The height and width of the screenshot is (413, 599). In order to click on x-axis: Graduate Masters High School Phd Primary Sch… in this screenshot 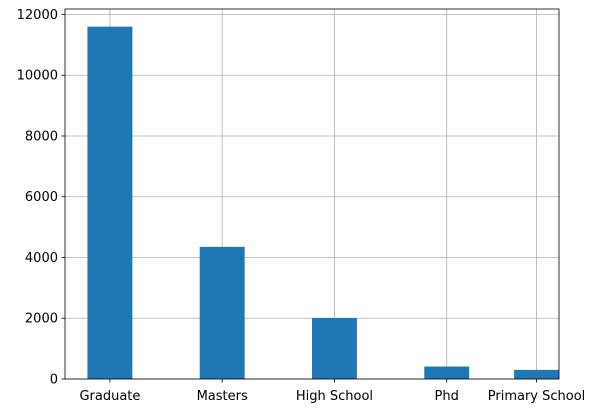, I will do `click(332, 391)`.